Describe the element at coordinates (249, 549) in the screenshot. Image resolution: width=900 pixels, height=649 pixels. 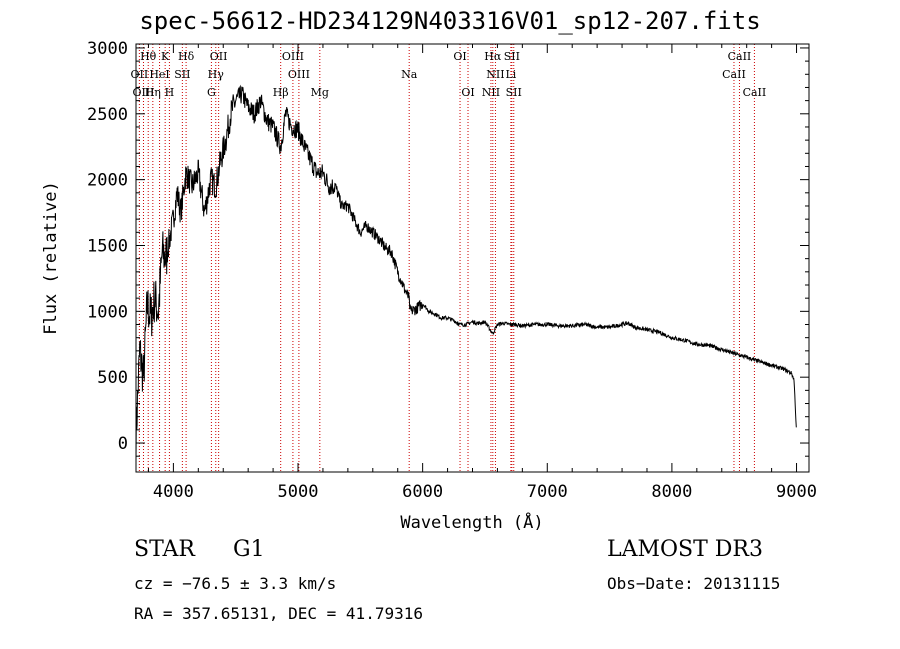
I see `subclass: G1` at that location.